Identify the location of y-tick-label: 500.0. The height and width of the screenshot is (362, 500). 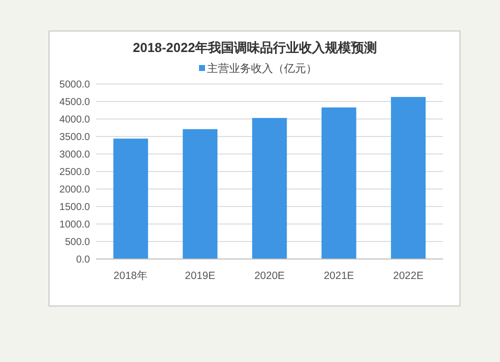
(77, 242).